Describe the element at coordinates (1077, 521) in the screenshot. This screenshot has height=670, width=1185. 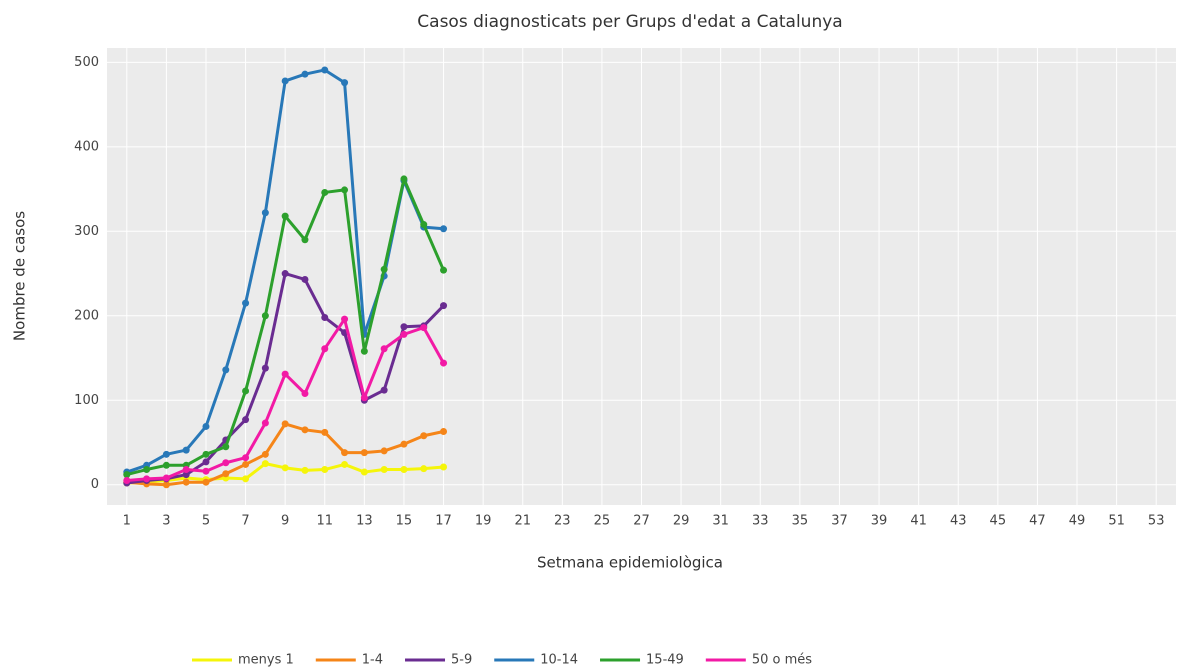
I see `x-tick-label: 49` at that location.